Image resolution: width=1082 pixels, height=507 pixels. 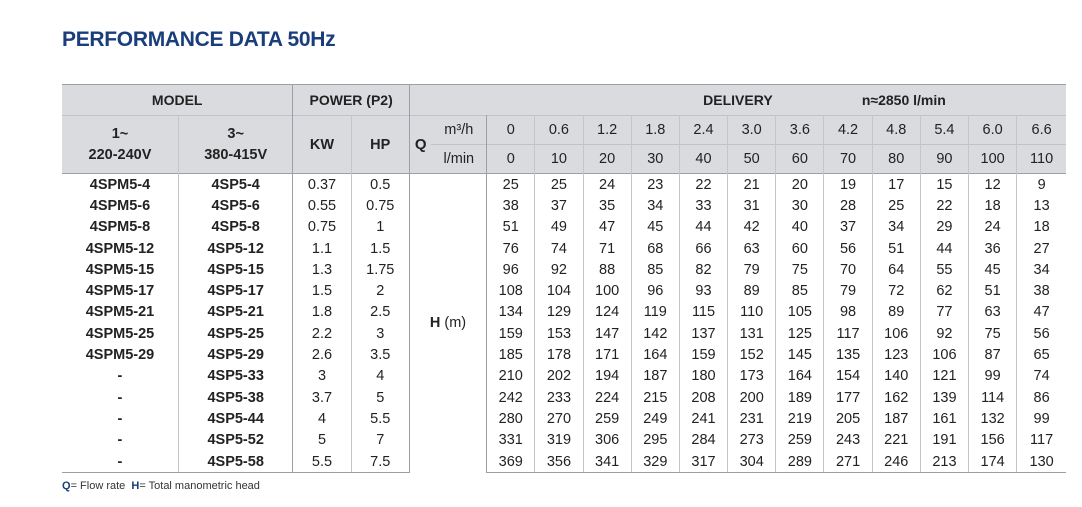 What do you see at coordinates (236, 312) in the screenshot?
I see `three-phase-model: 4SP5-21` at bounding box center [236, 312].